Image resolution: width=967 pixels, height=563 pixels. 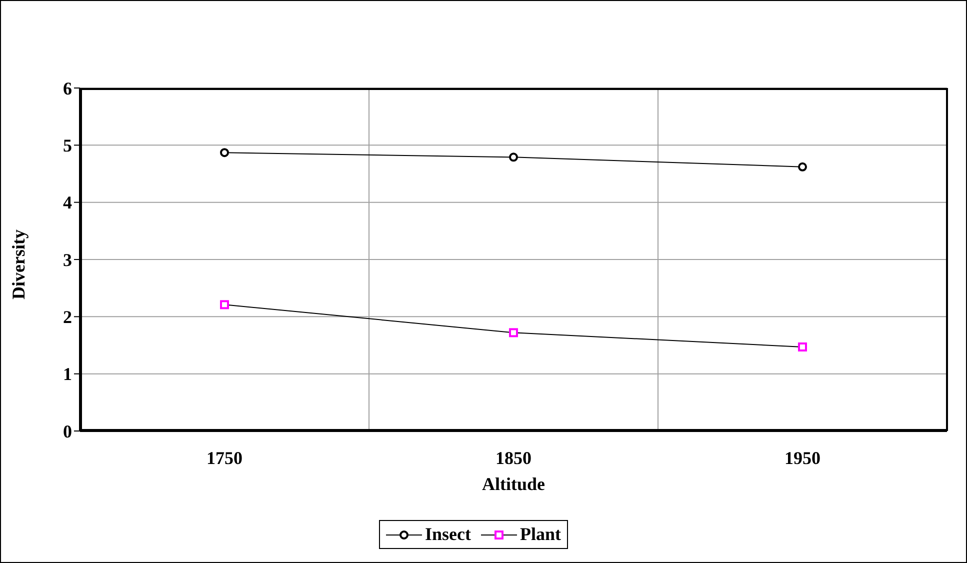 What do you see at coordinates (447, 534) in the screenshot?
I see `legend-label: Insect` at bounding box center [447, 534].